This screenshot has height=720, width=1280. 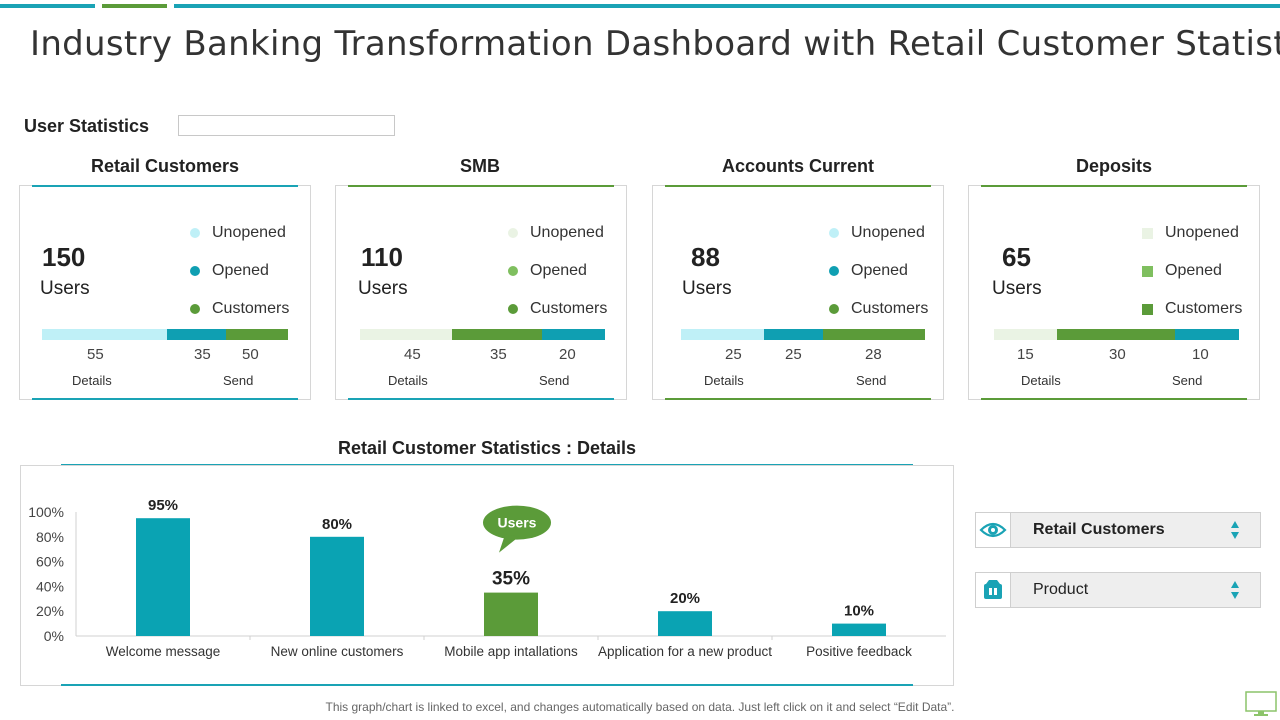 What do you see at coordinates (480, 166) in the screenshot?
I see `card-title-smb: SMB` at bounding box center [480, 166].